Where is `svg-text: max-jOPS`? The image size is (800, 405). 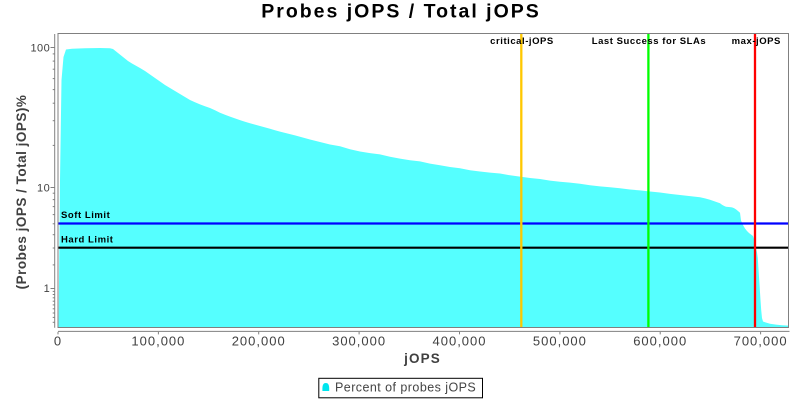
svg-text: max-jOPS is located at coordinates (756, 41).